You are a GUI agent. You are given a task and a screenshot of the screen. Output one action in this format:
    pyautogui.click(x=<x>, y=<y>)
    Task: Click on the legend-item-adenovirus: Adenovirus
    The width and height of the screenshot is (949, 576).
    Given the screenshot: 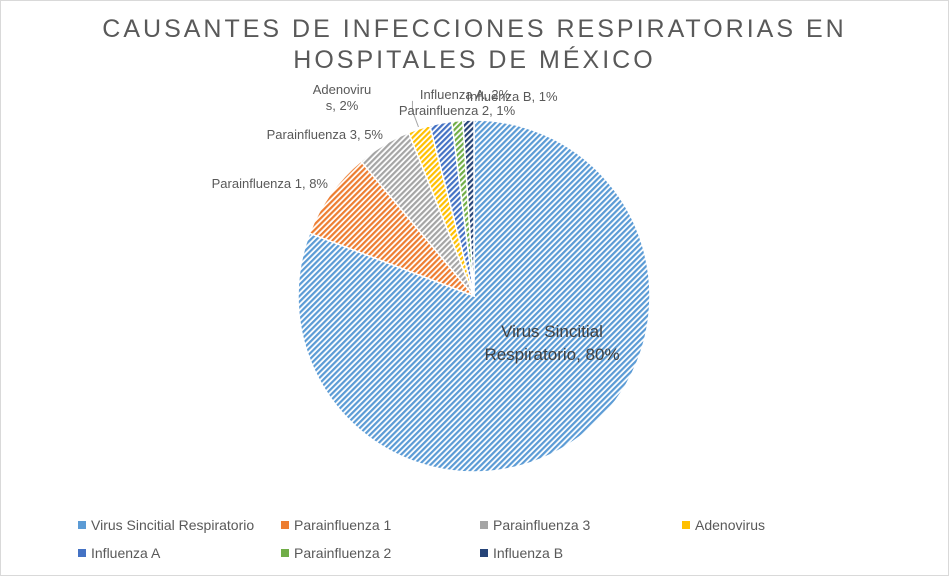 What is the action you would take?
    pyautogui.click(x=723, y=525)
    